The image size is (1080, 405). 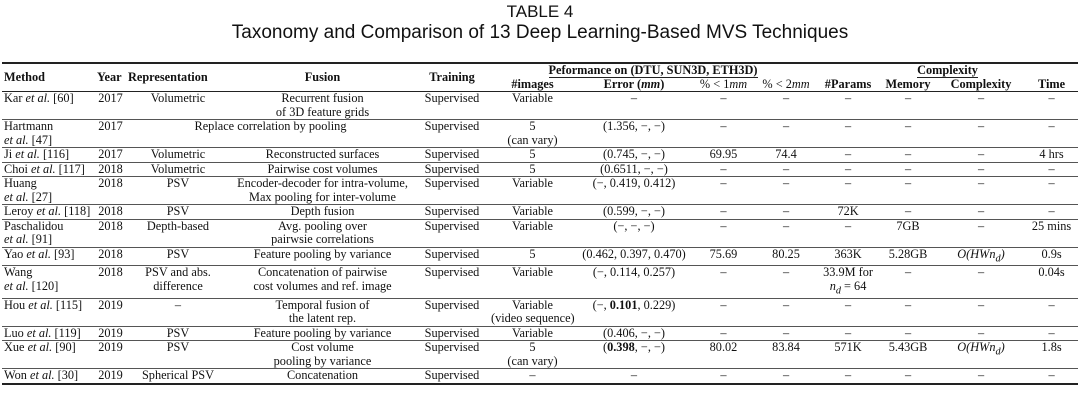 I want to click on cell-time: 25 mins, so click(x=1052, y=233).